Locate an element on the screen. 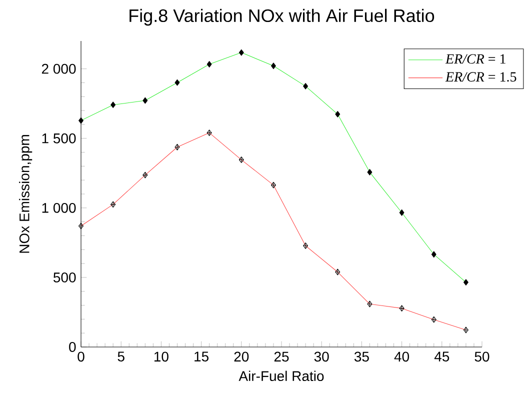 The height and width of the screenshot is (403, 525). x-tick-label: 15 is located at coordinates (201, 357).